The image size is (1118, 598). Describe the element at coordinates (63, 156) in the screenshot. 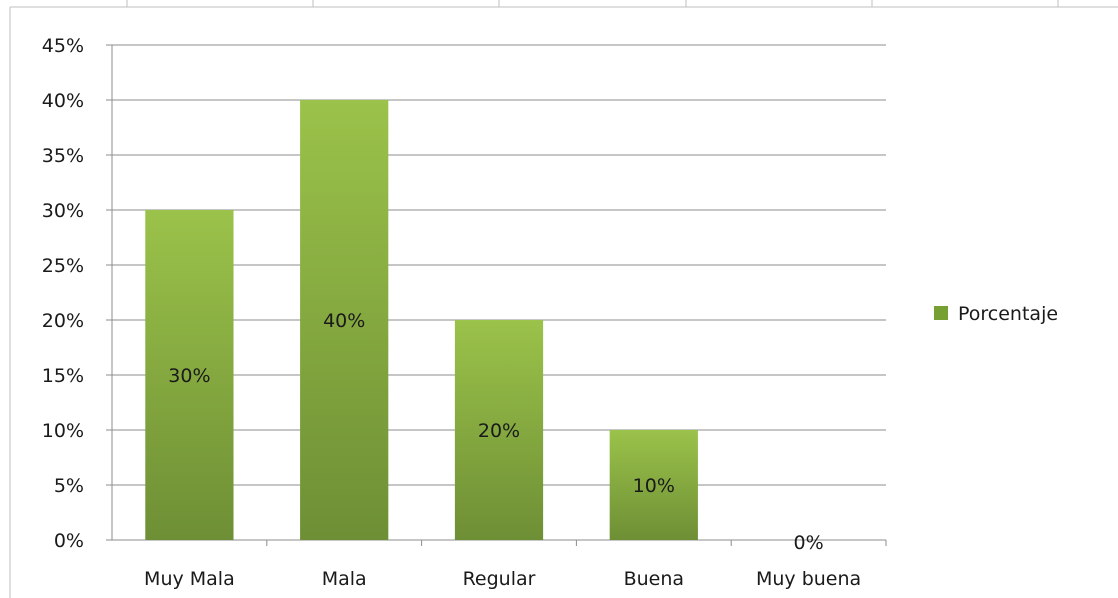

I see `y-tick-label: 35%` at that location.